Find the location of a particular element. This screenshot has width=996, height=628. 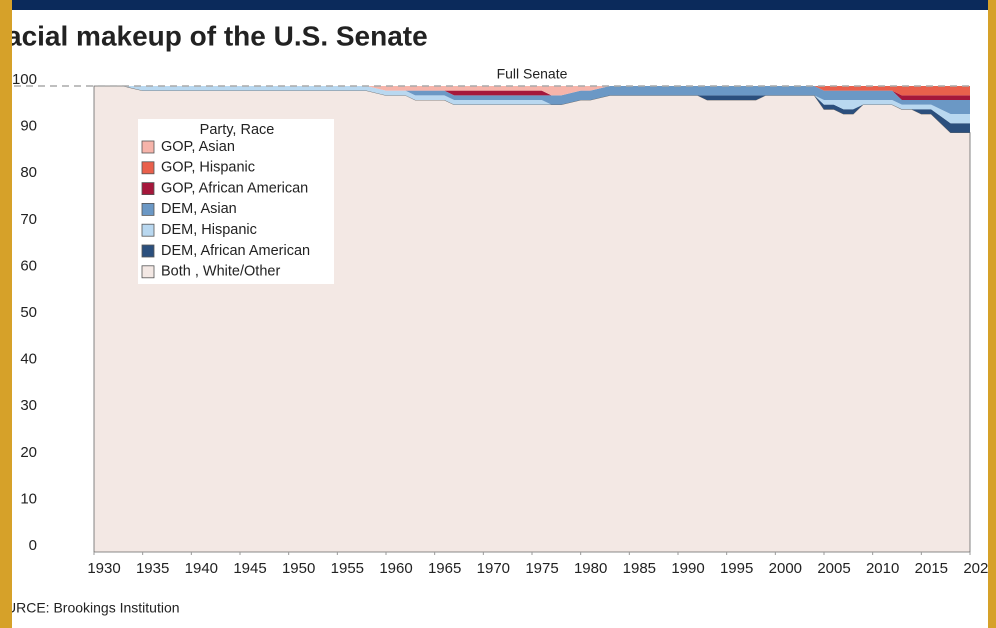

y-tick-label: 0 is located at coordinates (33, 545).